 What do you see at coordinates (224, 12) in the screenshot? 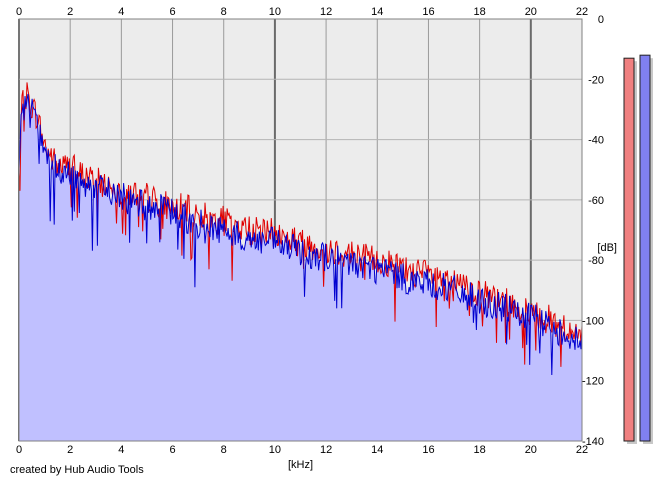
I see `x-tick-label-top: 8` at bounding box center [224, 12].